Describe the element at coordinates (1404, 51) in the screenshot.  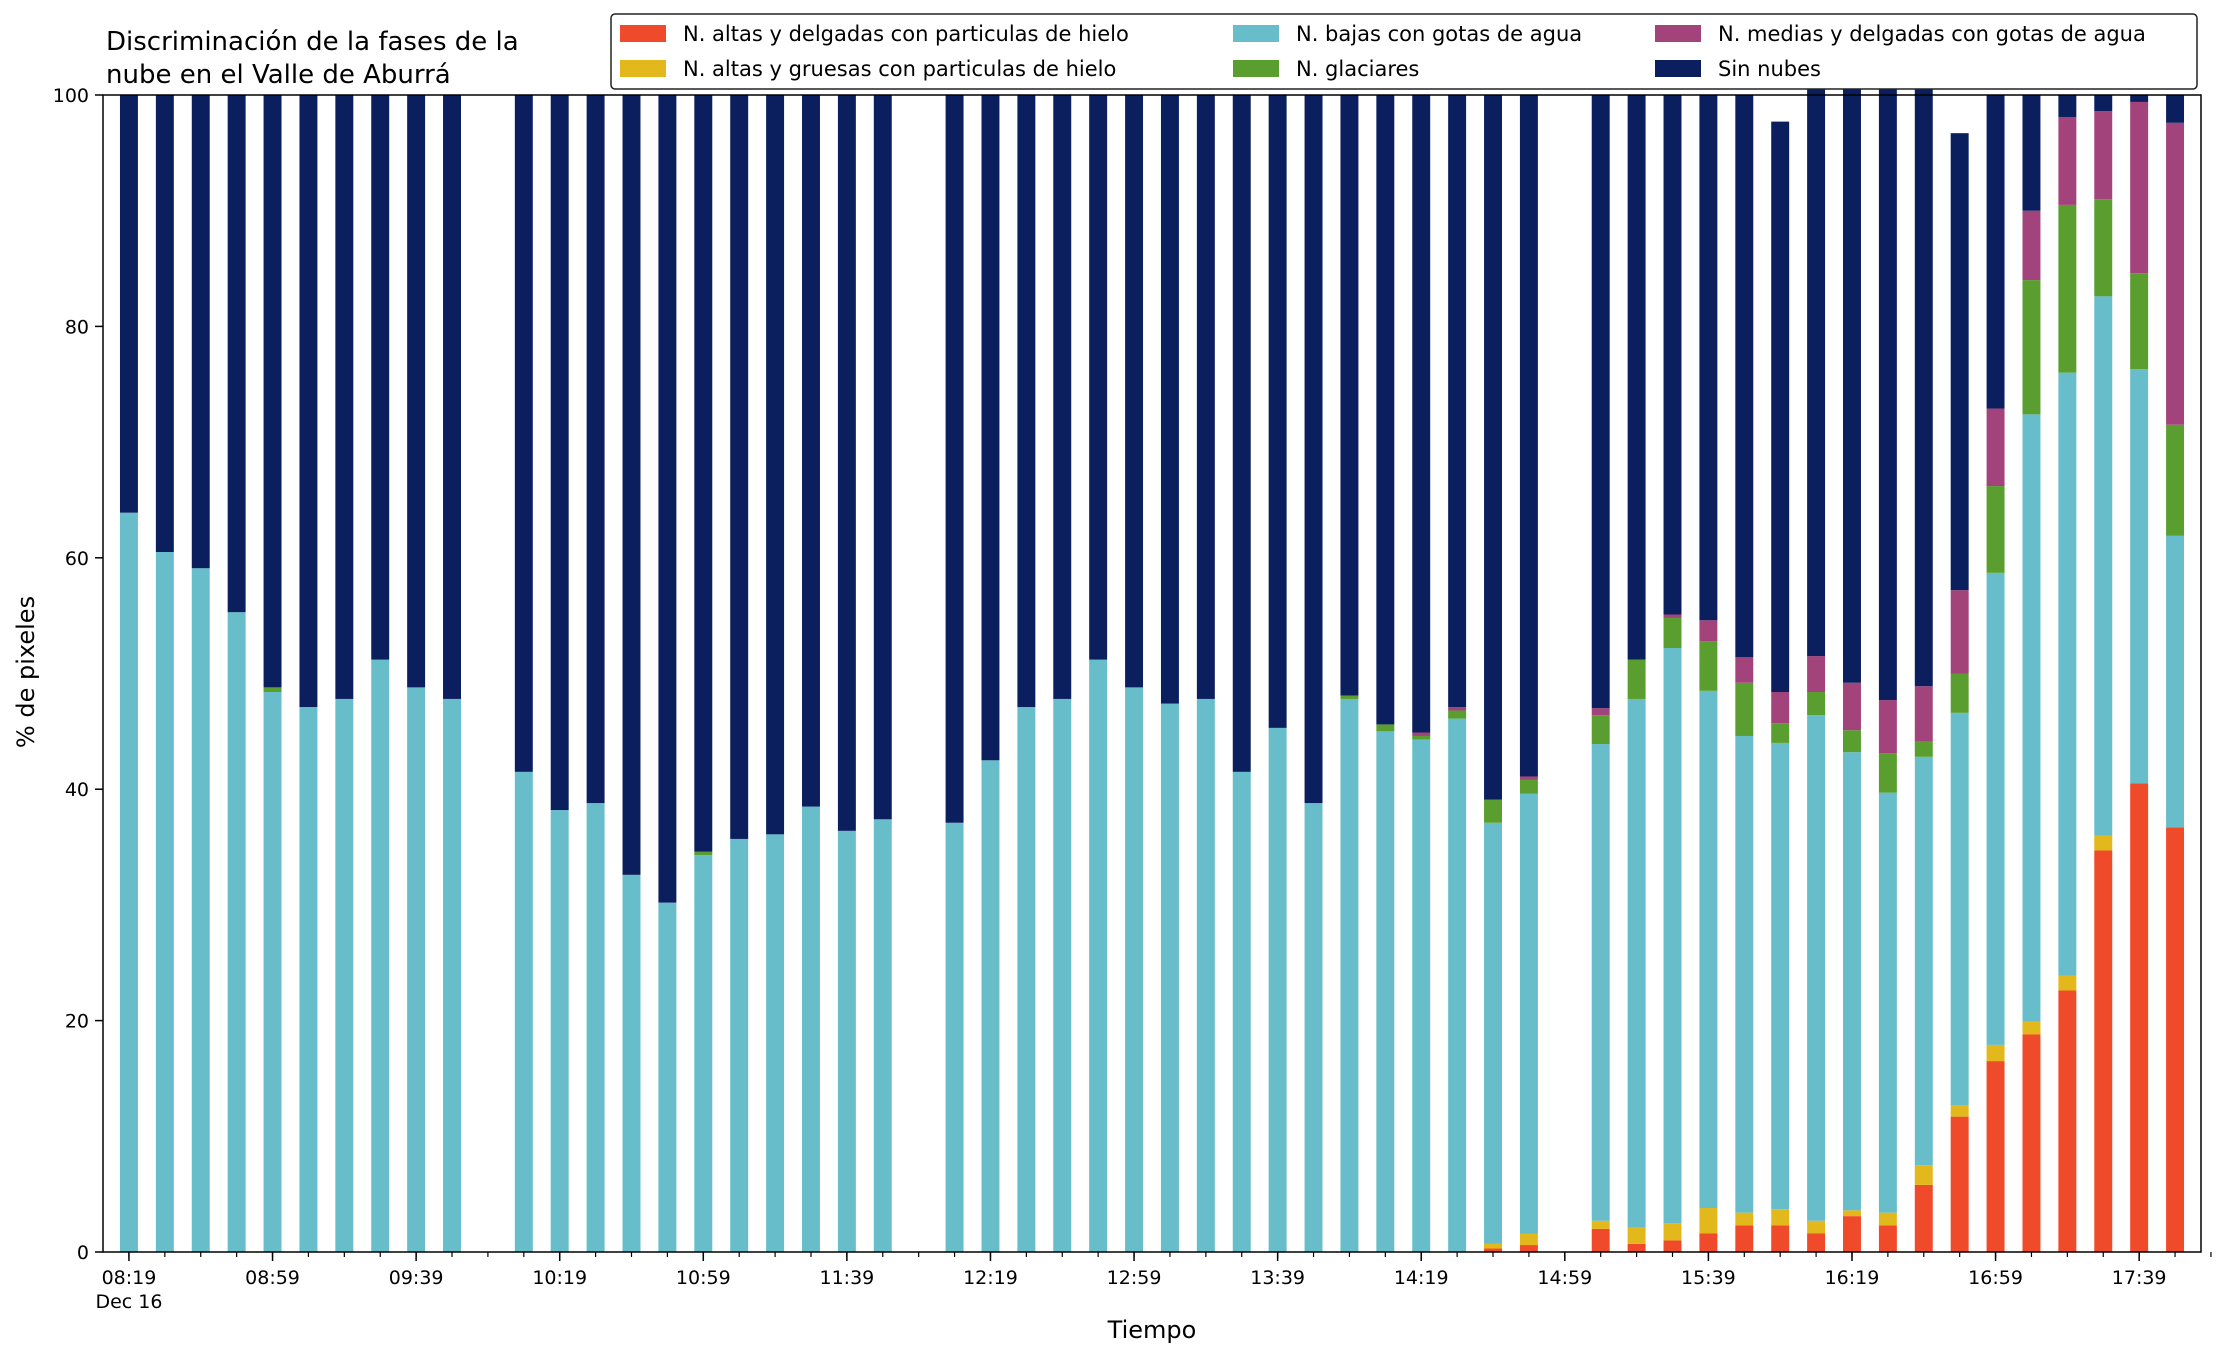
I see `legend-frame` at that location.